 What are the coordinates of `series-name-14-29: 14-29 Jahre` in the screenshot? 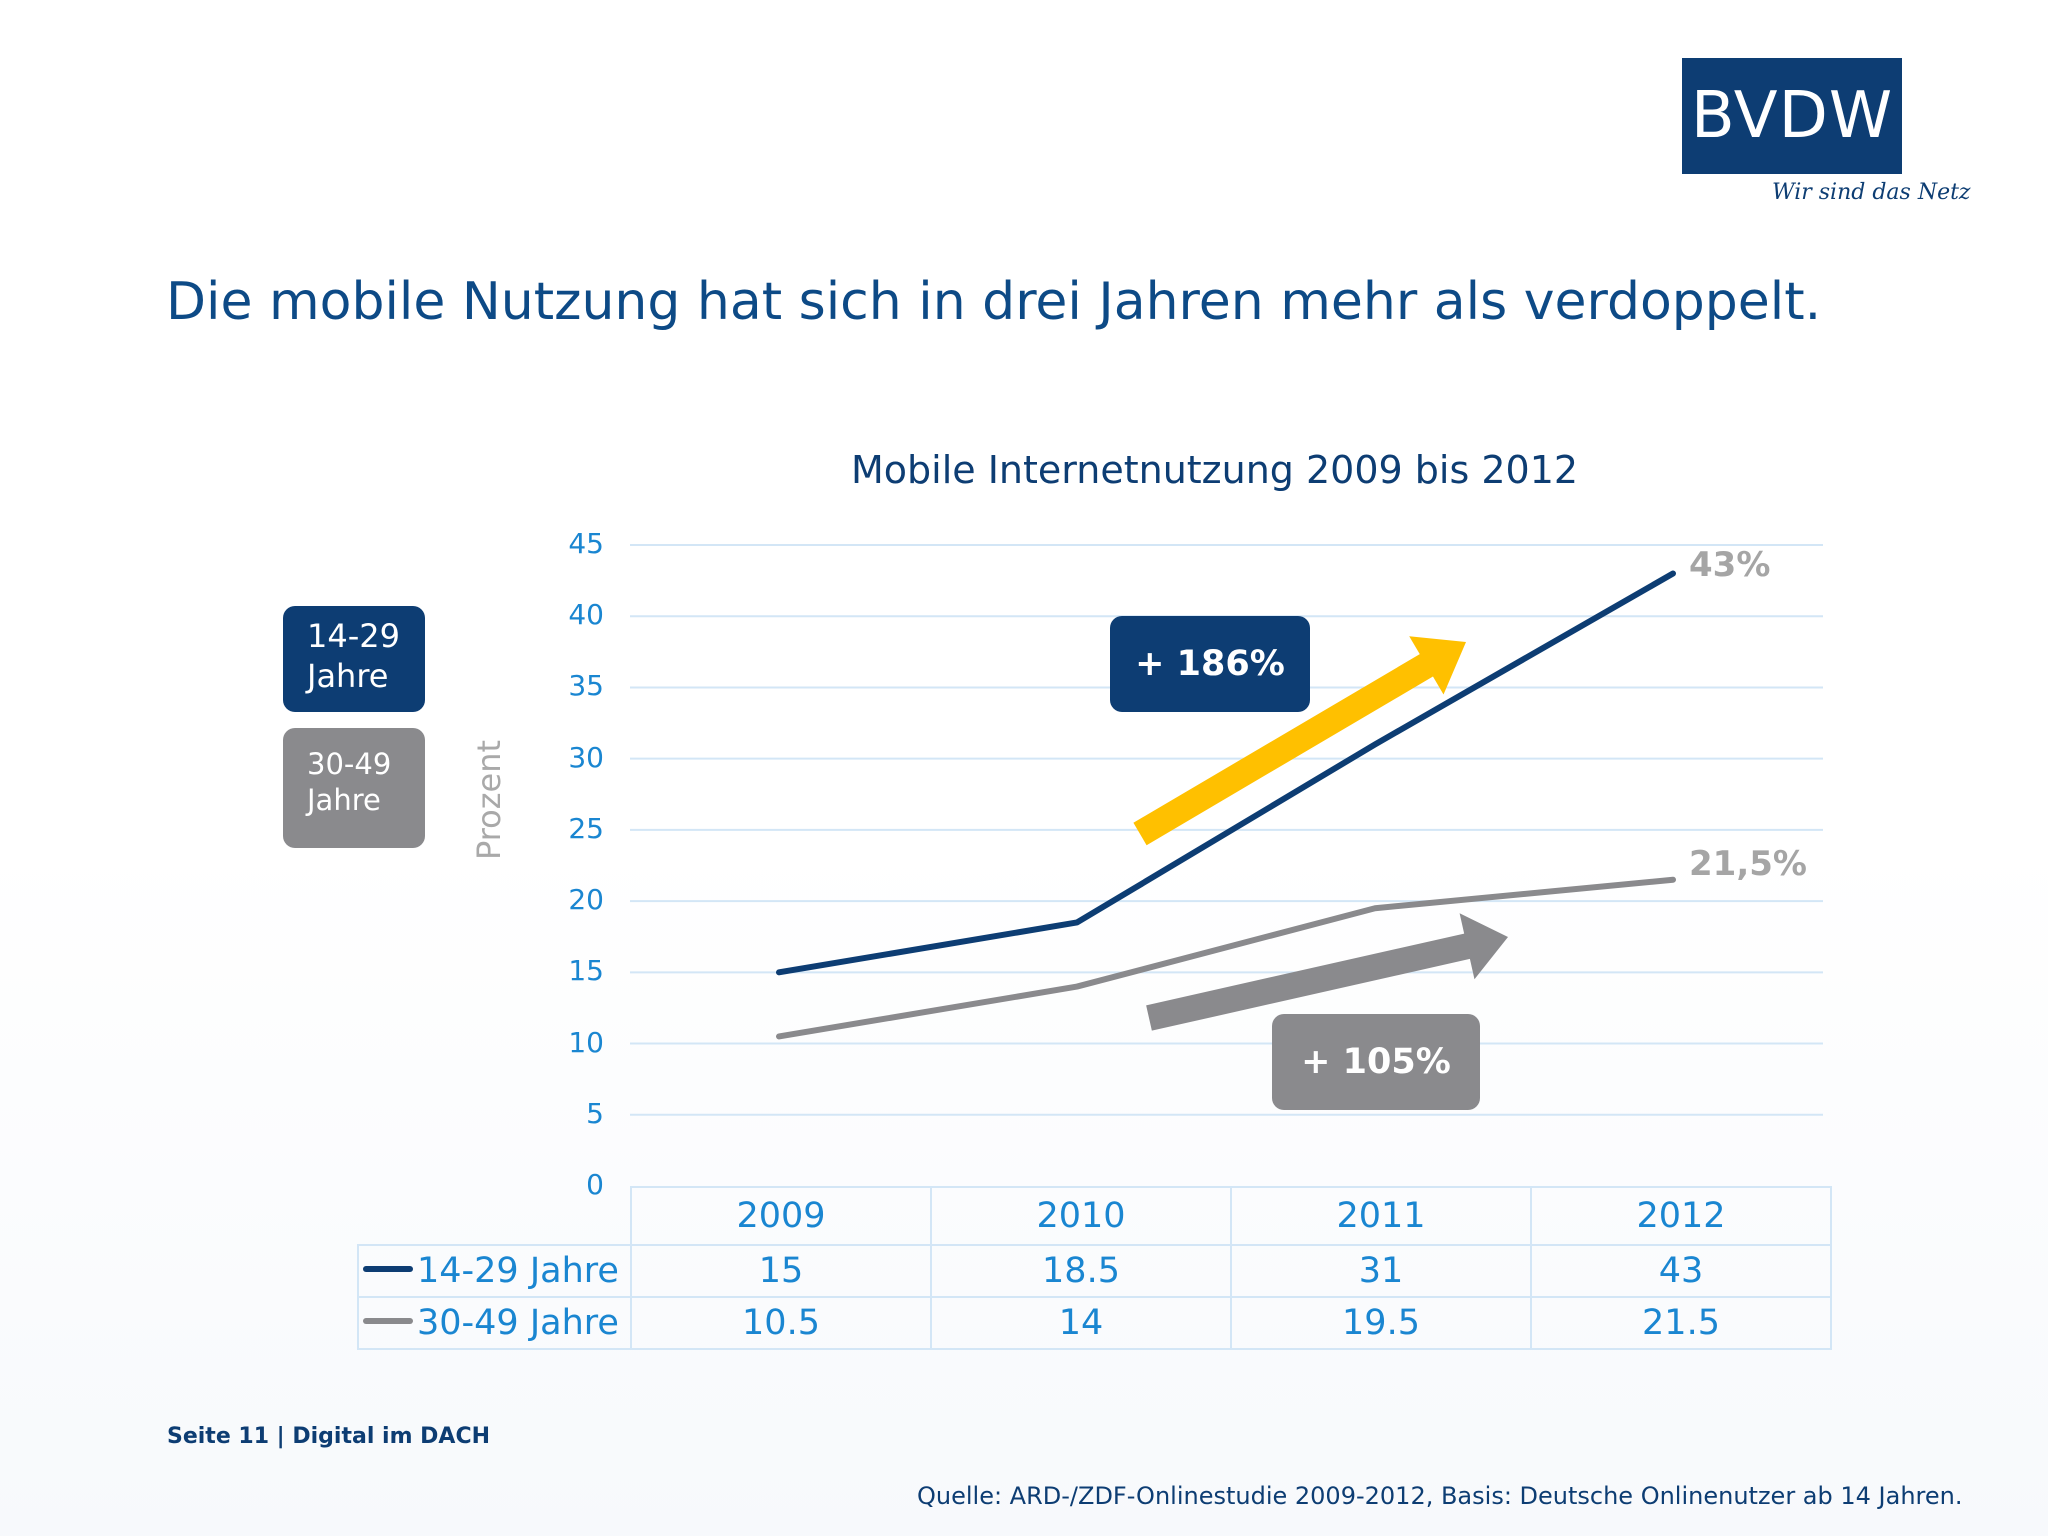 It's located at (518, 1271).